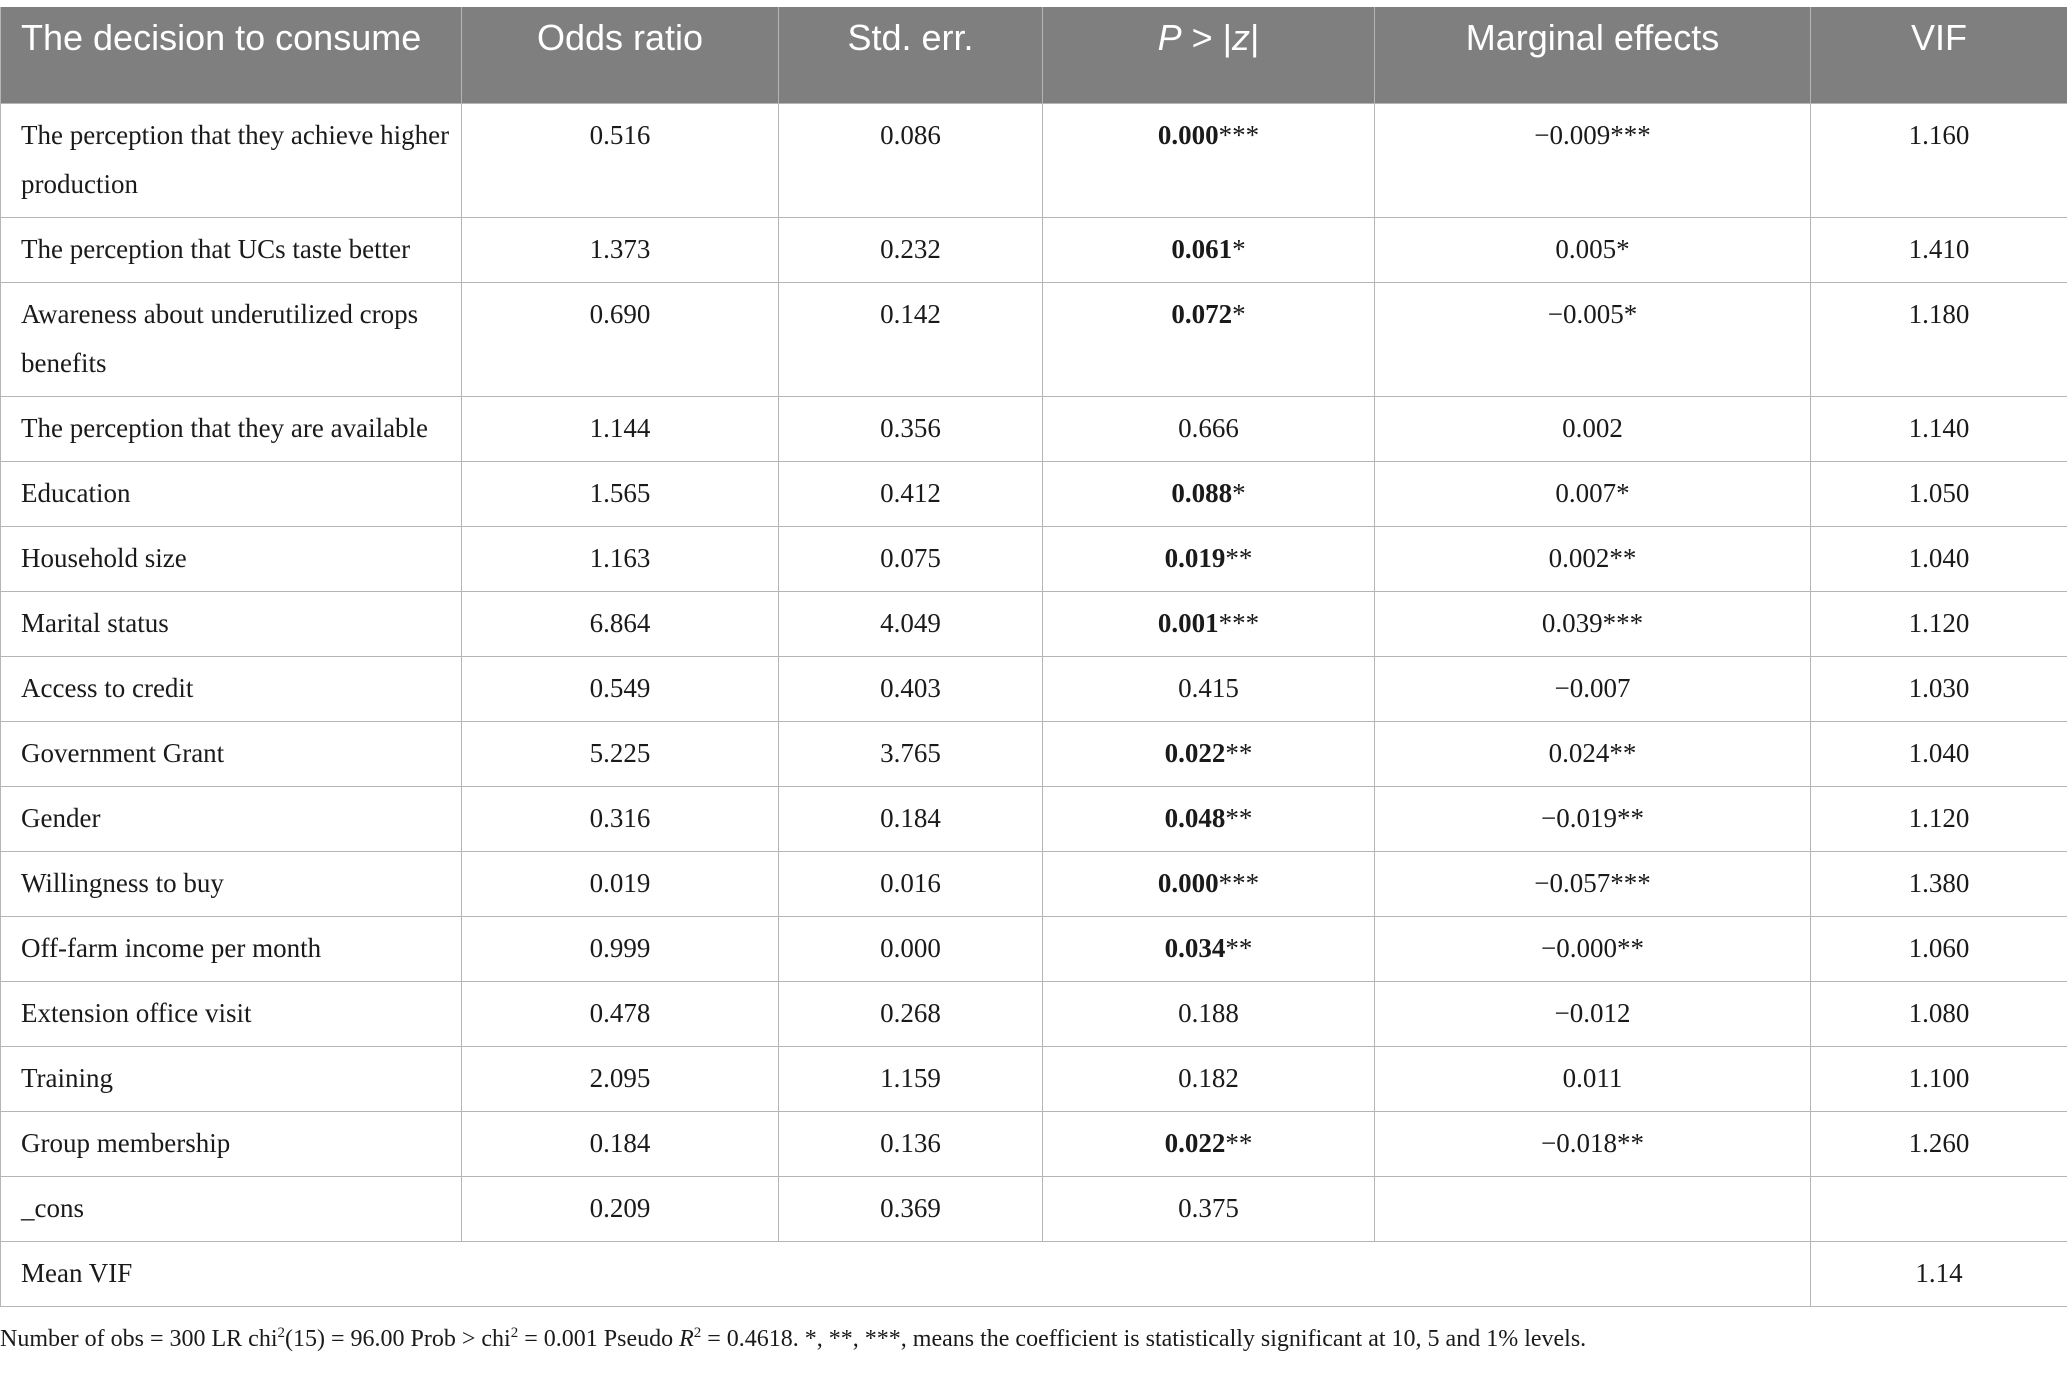 This screenshot has width=2067, height=1378. I want to click on cell-p-value: 0.022**, so click(1208, 753).